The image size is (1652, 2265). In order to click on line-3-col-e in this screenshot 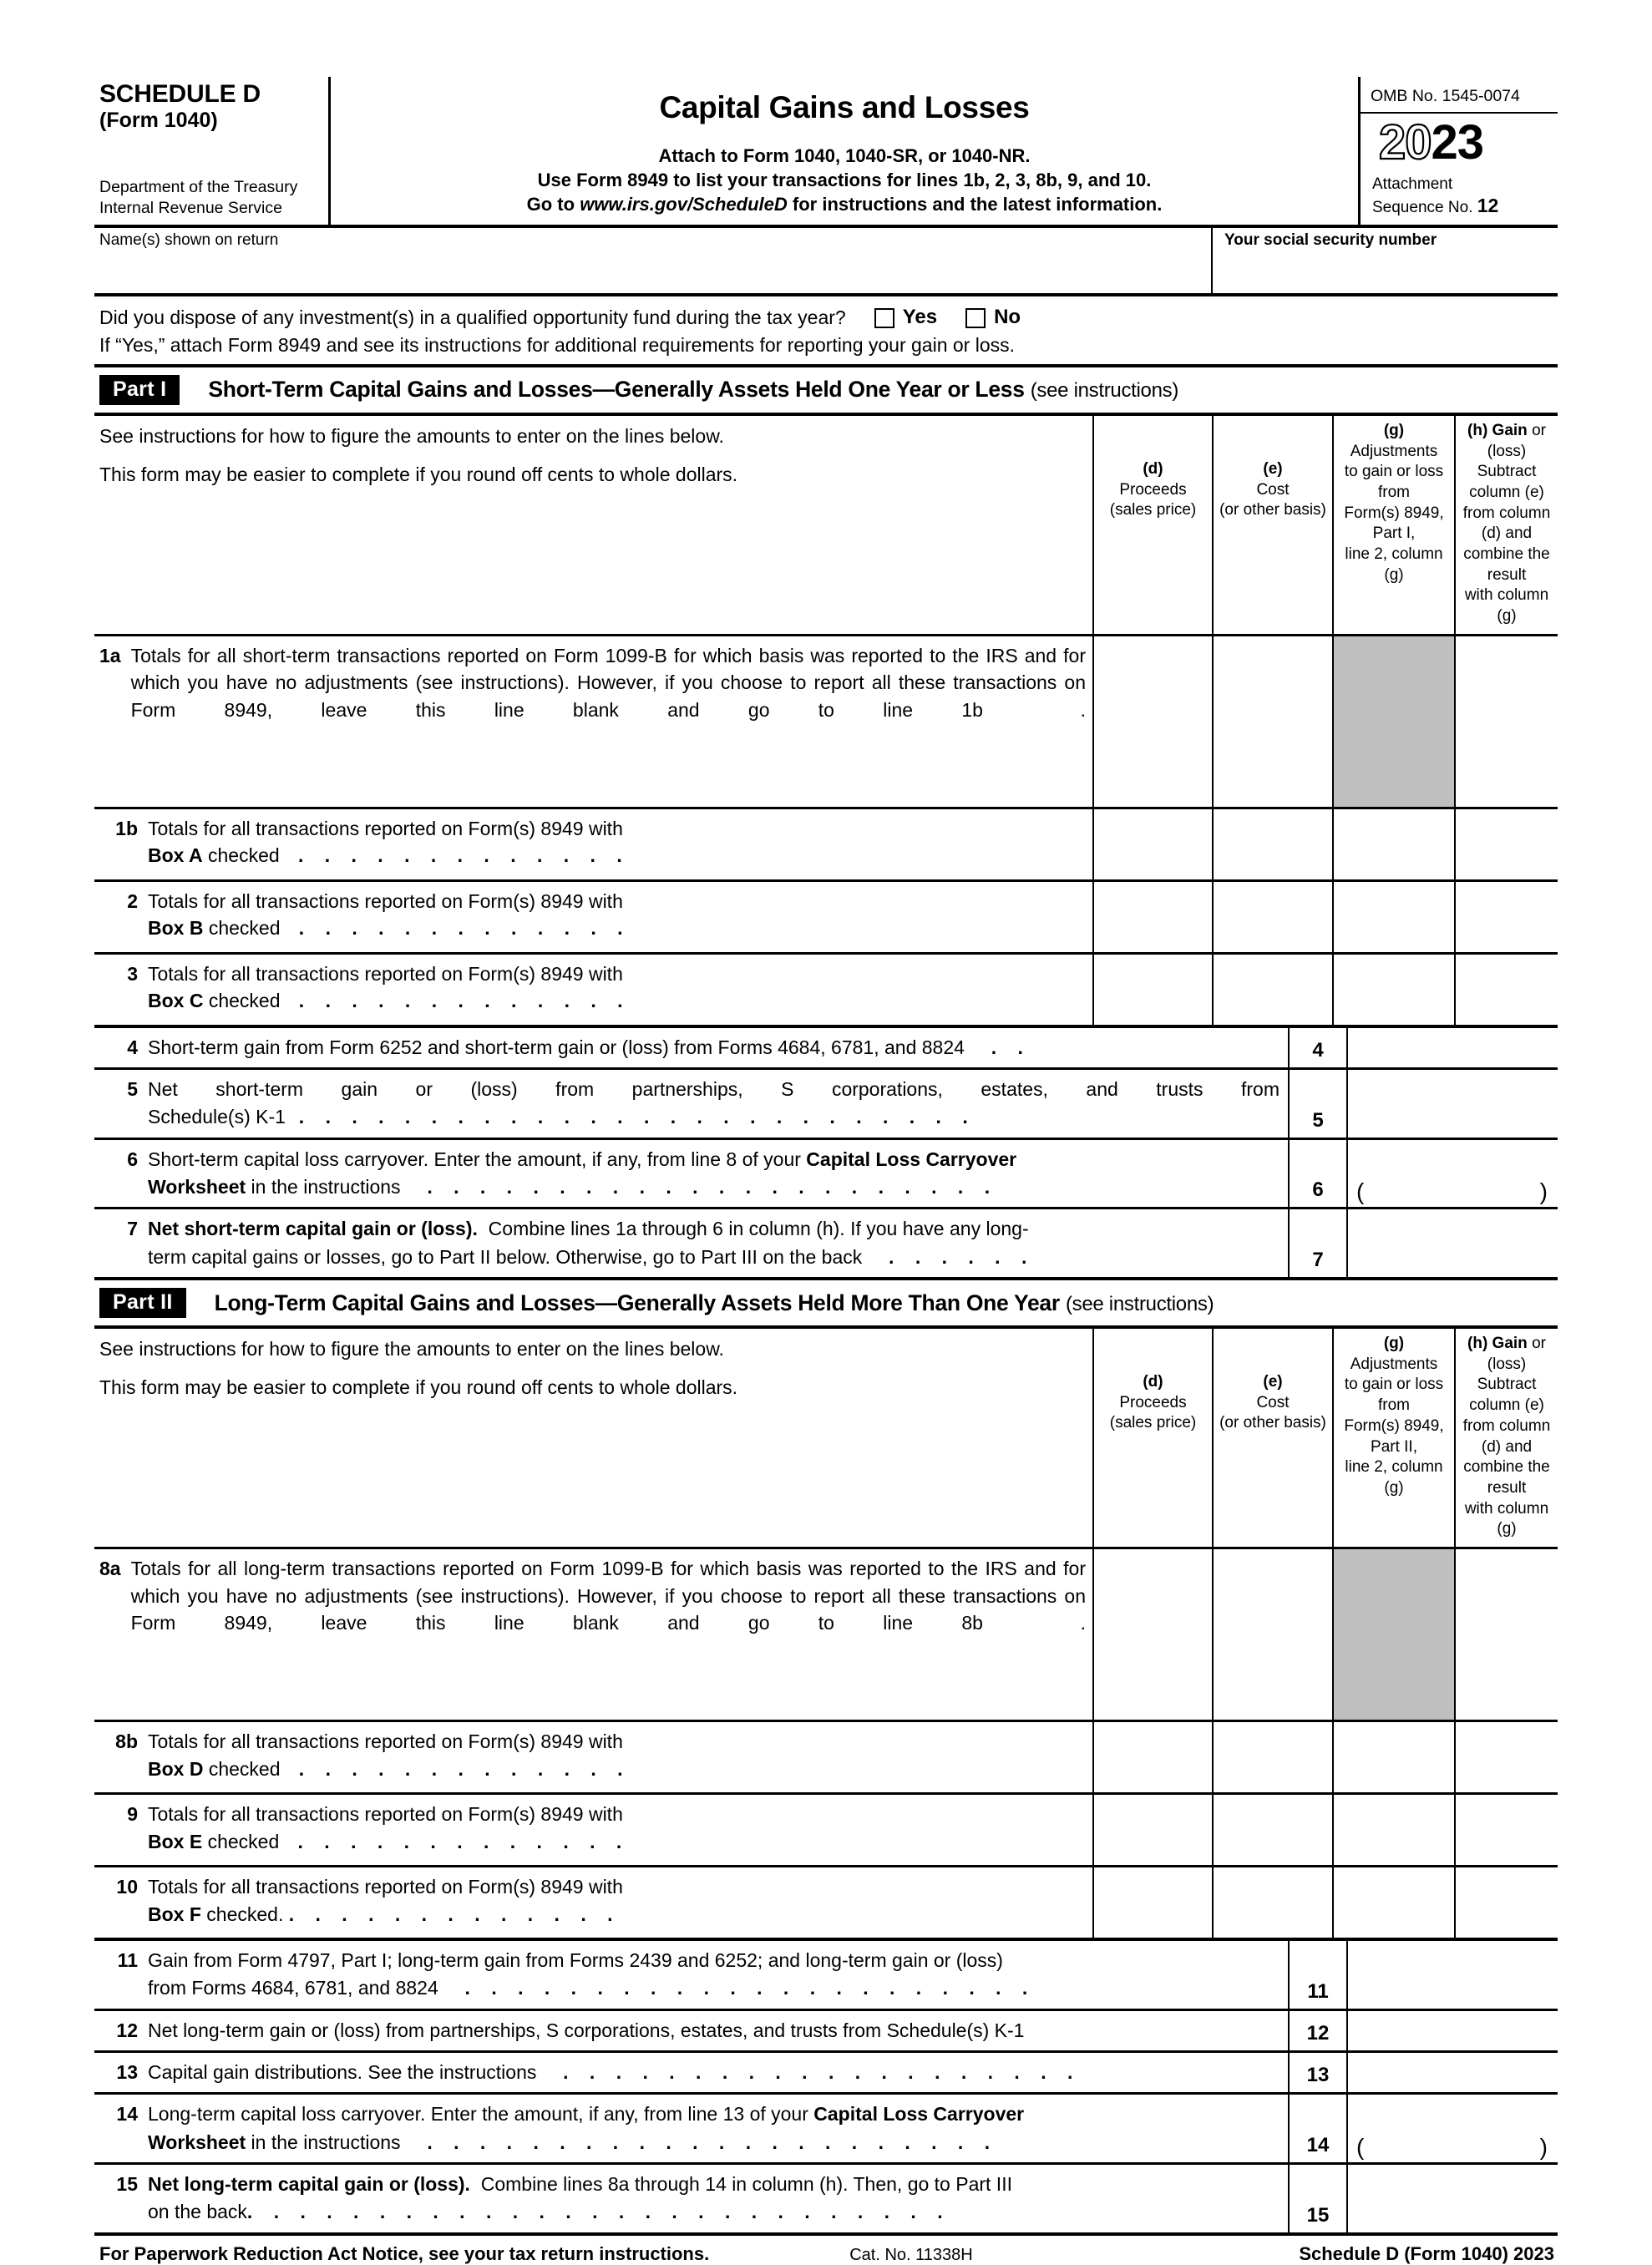, I will do `click(1273, 988)`.